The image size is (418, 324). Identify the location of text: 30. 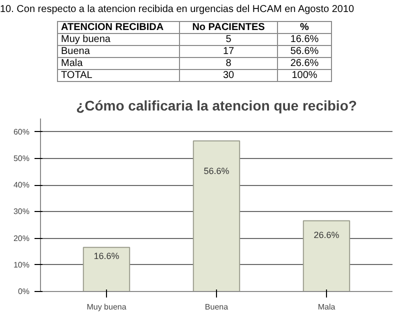
(229, 76).